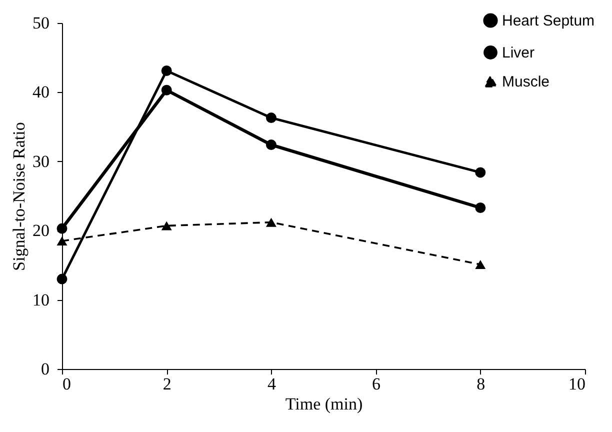 This screenshot has height=432, width=612. What do you see at coordinates (66, 384) in the screenshot?
I see `x-tick-label: 0` at bounding box center [66, 384].